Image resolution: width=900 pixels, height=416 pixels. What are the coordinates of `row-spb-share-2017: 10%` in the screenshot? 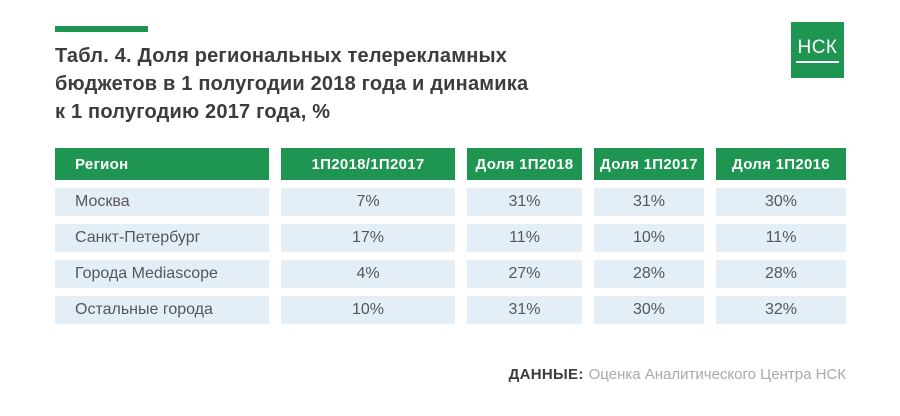 It's located at (649, 238).